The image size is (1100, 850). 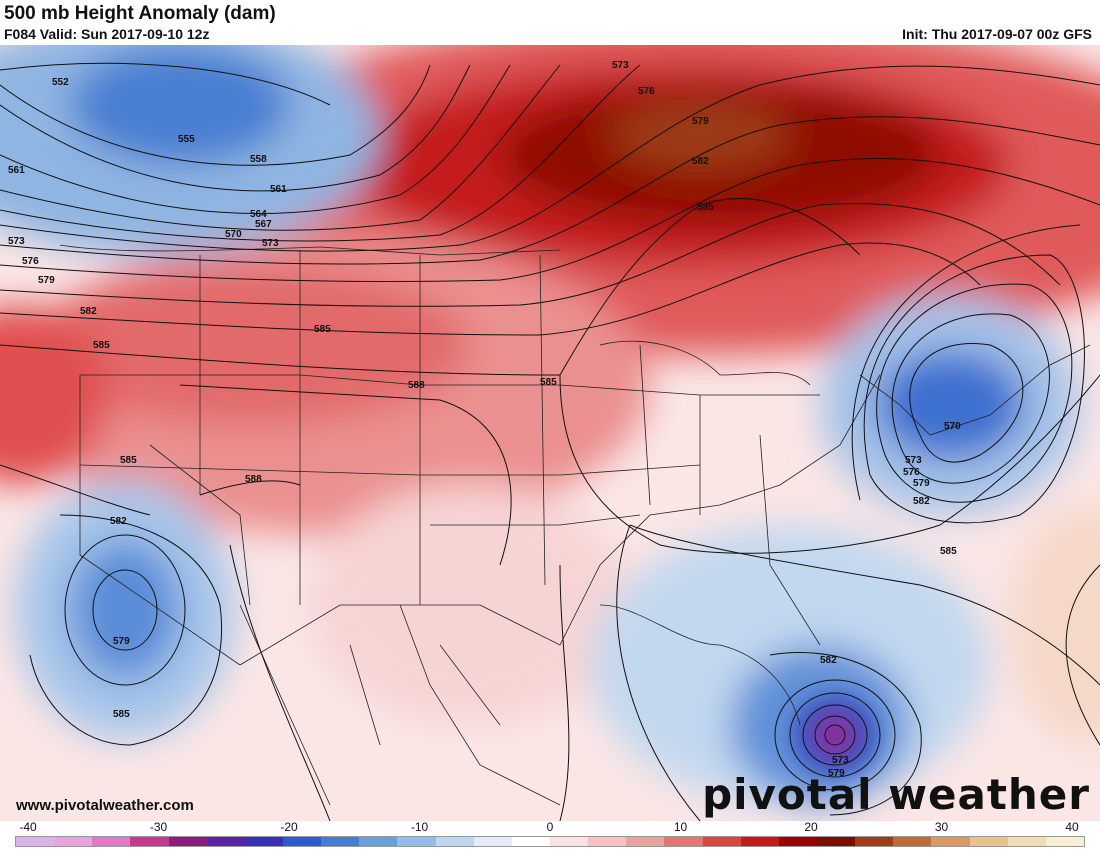 What do you see at coordinates (158, 827) in the screenshot?
I see `colorbar-tick-label: -30` at bounding box center [158, 827].